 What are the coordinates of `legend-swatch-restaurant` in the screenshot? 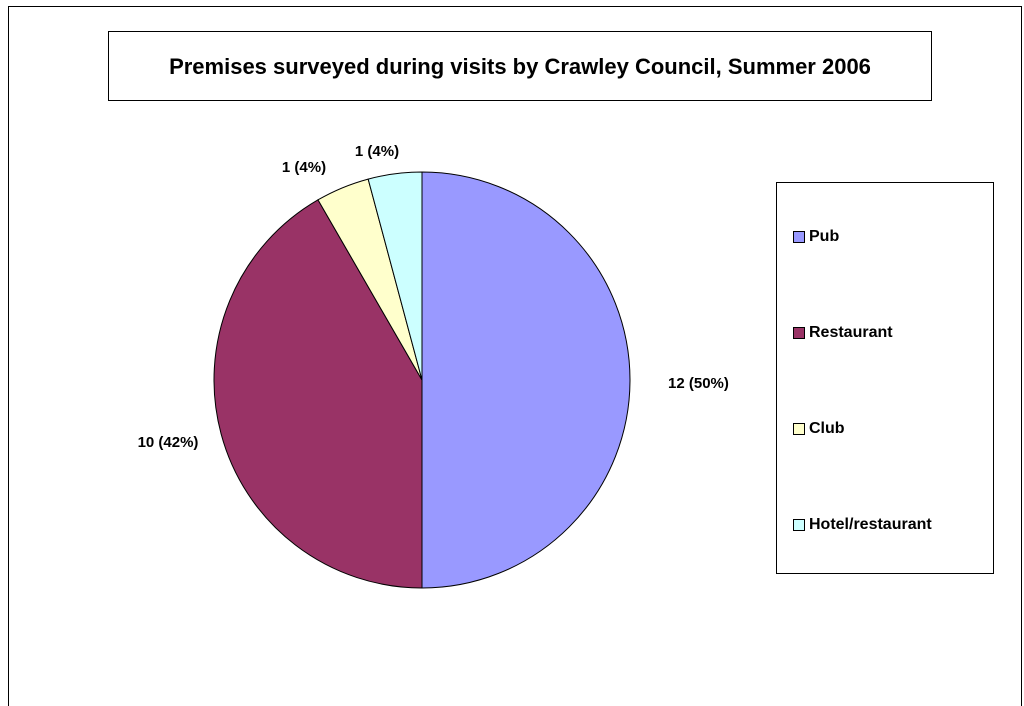 It's located at (799, 333).